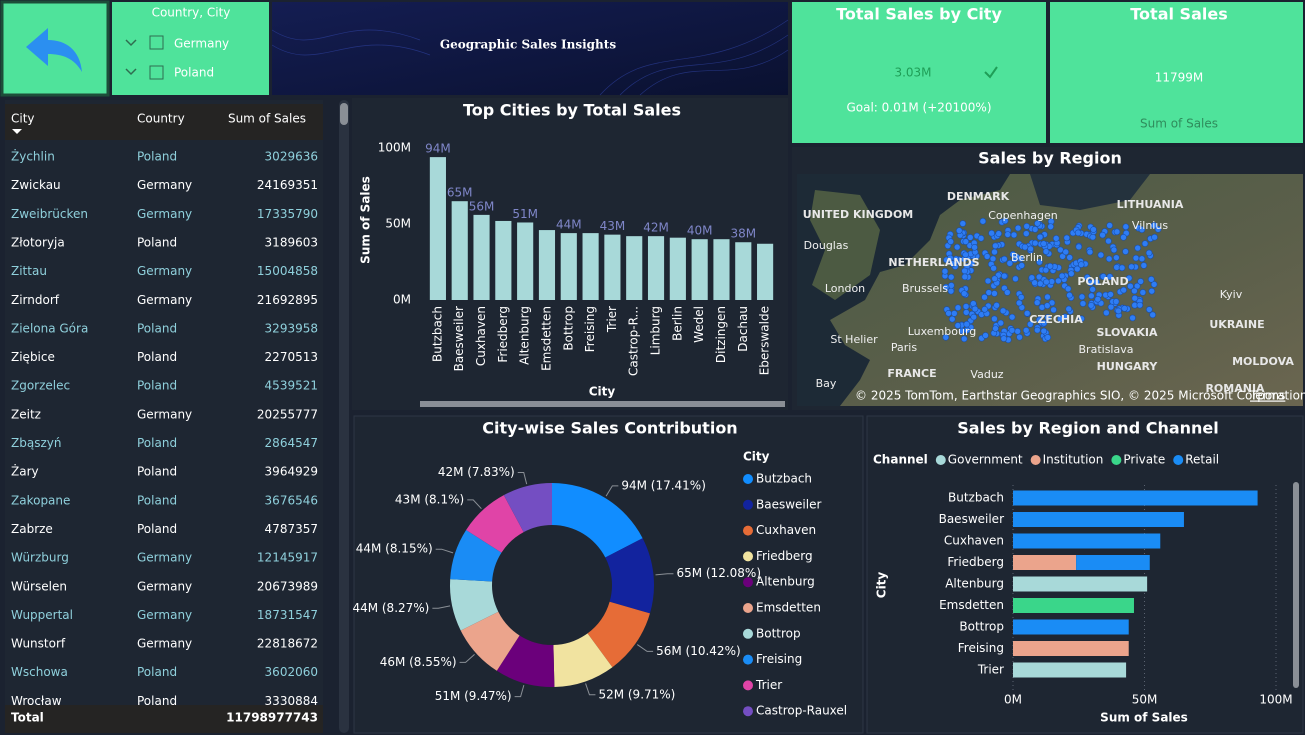 The image size is (1305, 735). What do you see at coordinates (786, 530) in the screenshot?
I see `legend-label: Cuxhaven` at bounding box center [786, 530].